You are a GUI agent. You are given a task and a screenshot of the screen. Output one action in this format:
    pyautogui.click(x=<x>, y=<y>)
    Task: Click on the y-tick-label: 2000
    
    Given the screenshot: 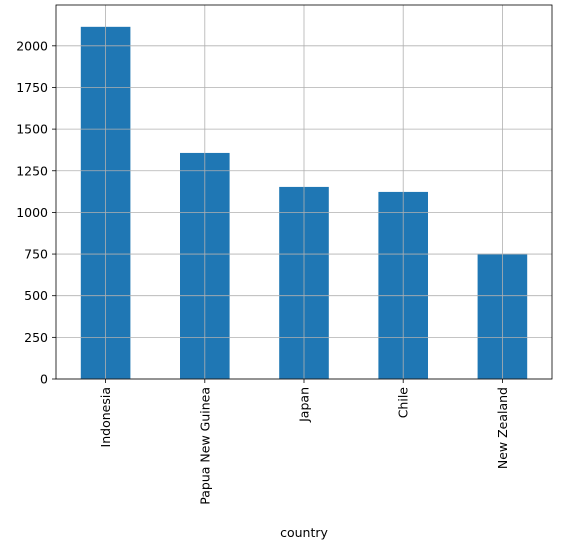 What is the action you would take?
    pyautogui.click(x=32, y=45)
    